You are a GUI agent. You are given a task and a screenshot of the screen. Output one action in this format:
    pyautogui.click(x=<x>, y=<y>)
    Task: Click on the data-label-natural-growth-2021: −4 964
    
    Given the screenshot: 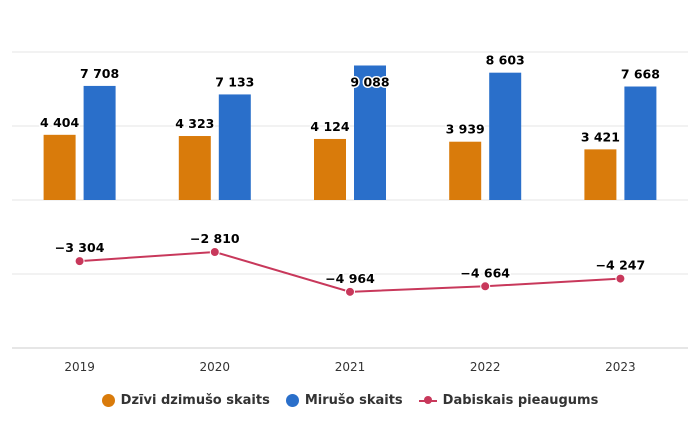 What is the action you would take?
    pyautogui.click(x=350, y=278)
    